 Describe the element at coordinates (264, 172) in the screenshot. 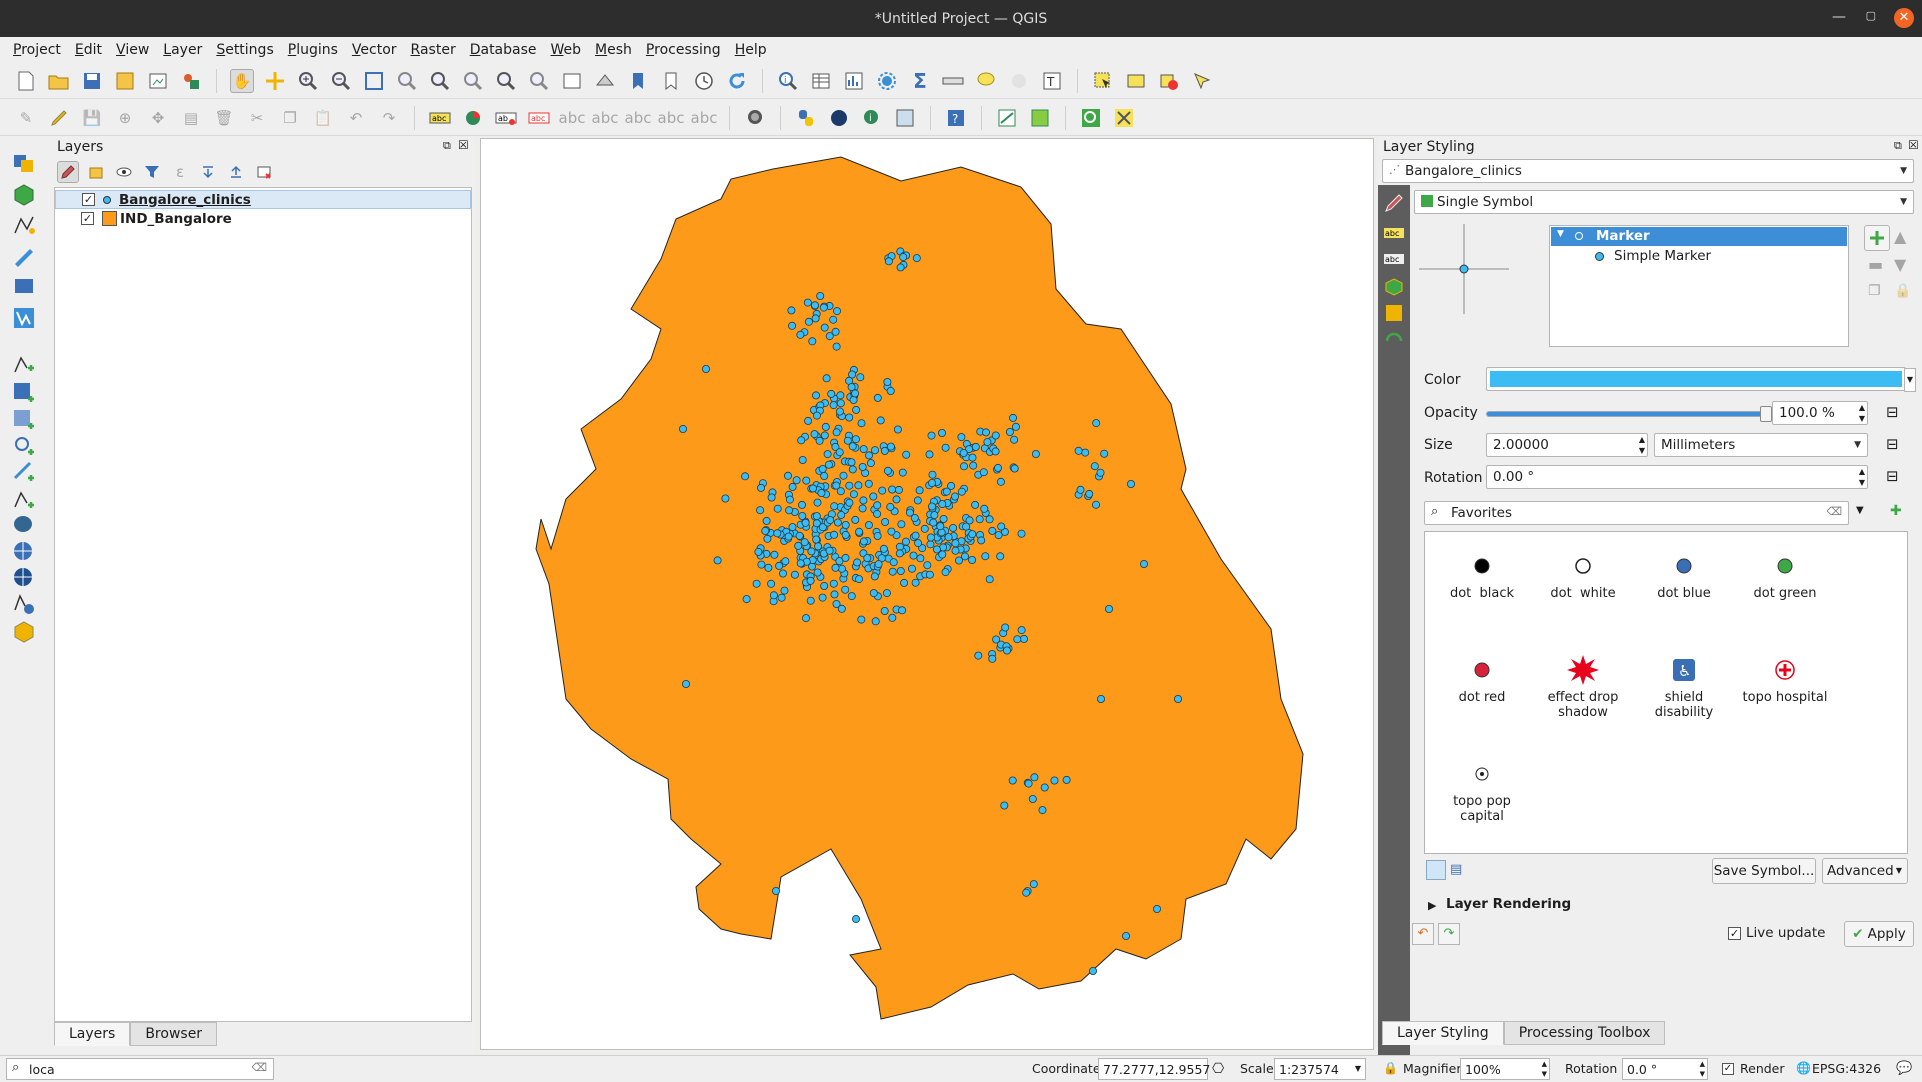

I see `remove-layer-icon` at that location.